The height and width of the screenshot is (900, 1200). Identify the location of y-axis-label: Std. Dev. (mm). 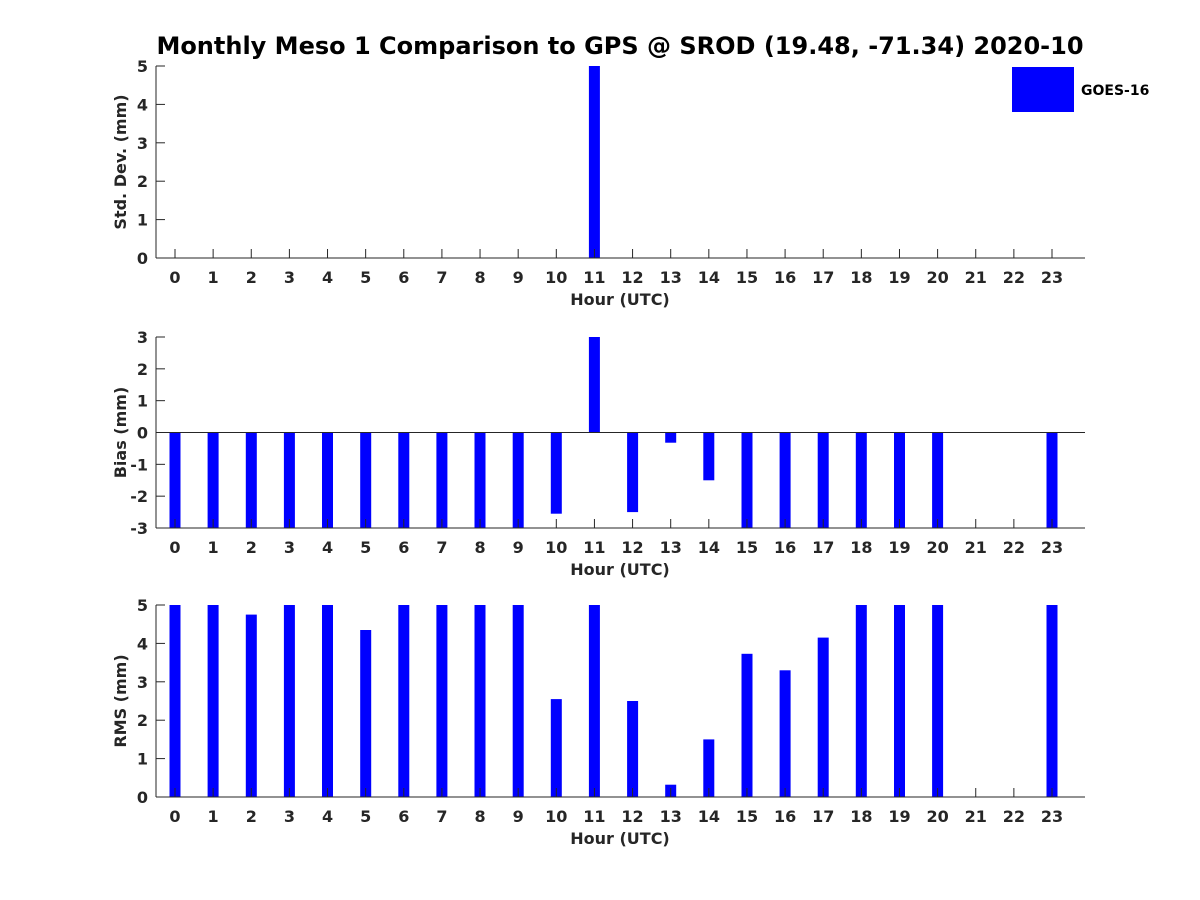
(120, 161).